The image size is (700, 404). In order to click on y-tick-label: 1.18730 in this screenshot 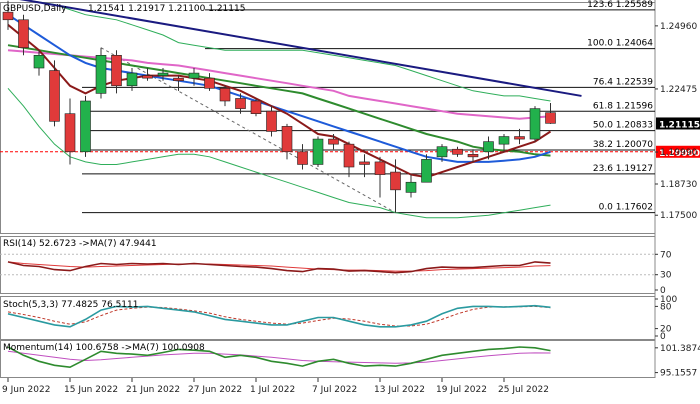, I will do `click(678, 185)`.